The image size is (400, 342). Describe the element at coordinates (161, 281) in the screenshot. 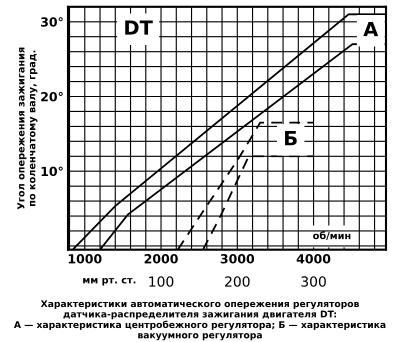

I see `x2-tick-label: 100` at that location.